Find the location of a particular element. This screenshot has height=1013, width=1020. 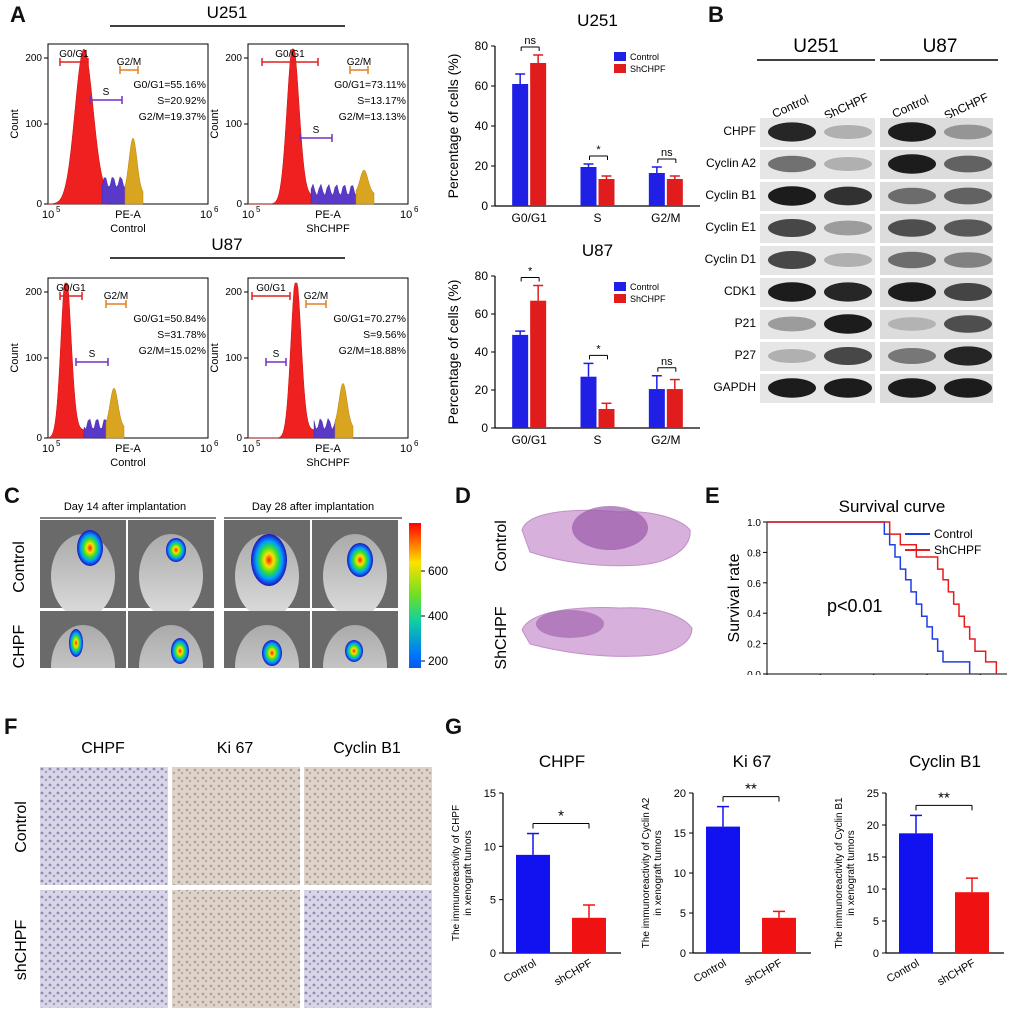

legend-swatch is located at coordinates (620, 298).